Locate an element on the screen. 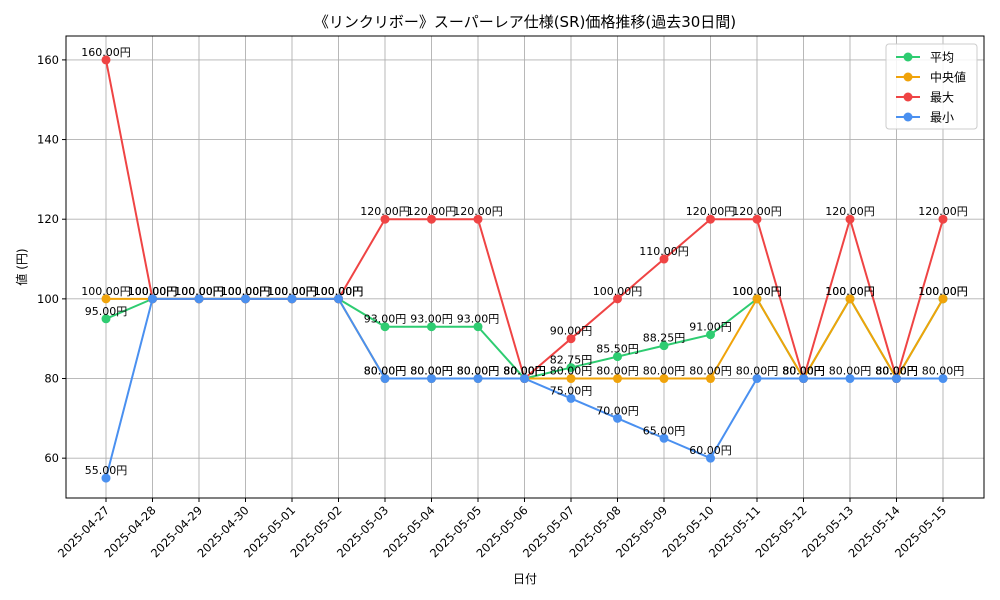  data-label: 82.75円 is located at coordinates (571, 360).